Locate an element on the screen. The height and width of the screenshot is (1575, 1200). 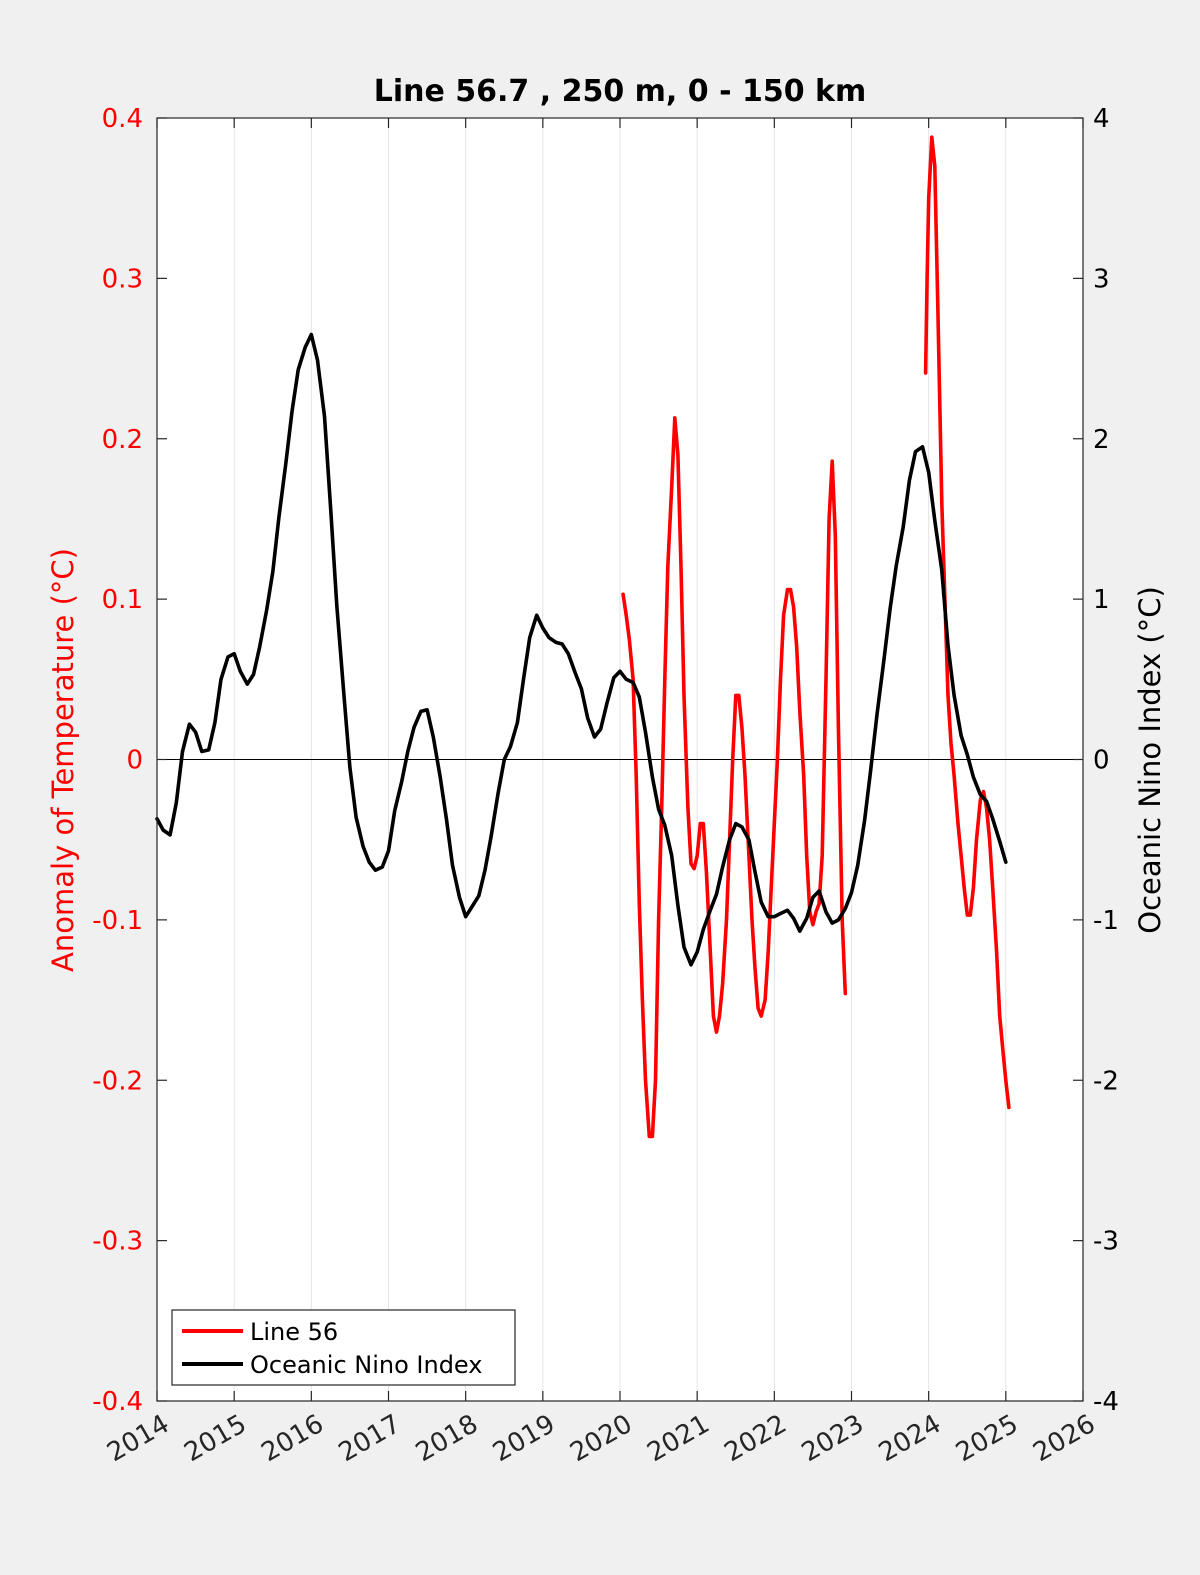
y-right-tick-label: 0 is located at coordinates (1101, 761).